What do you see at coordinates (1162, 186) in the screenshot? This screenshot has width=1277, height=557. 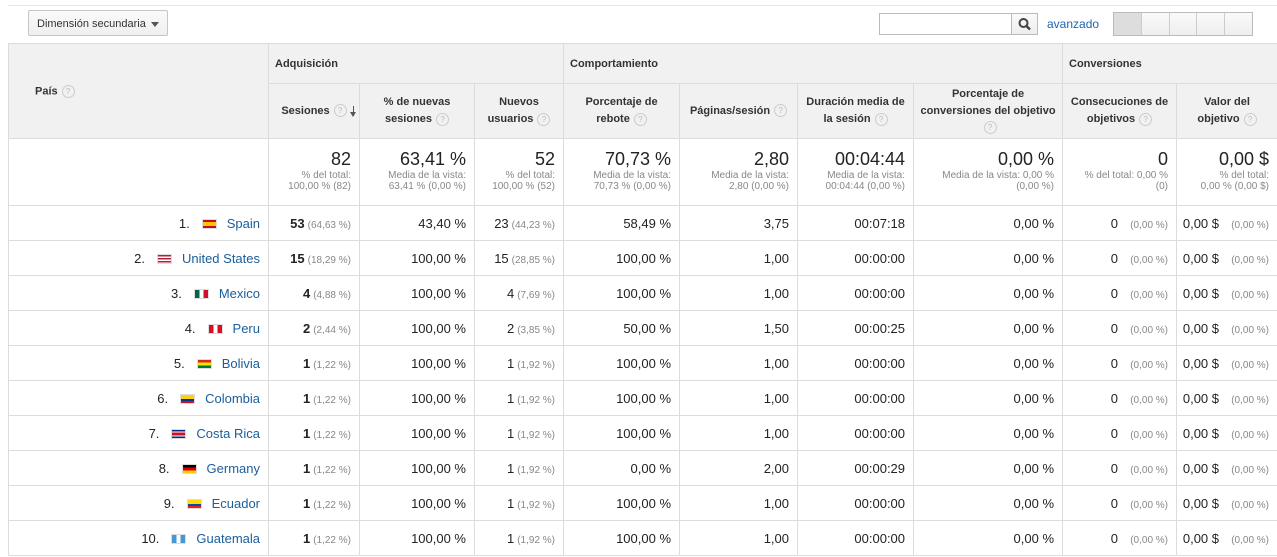 I see `total-sub: (0)` at bounding box center [1162, 186].